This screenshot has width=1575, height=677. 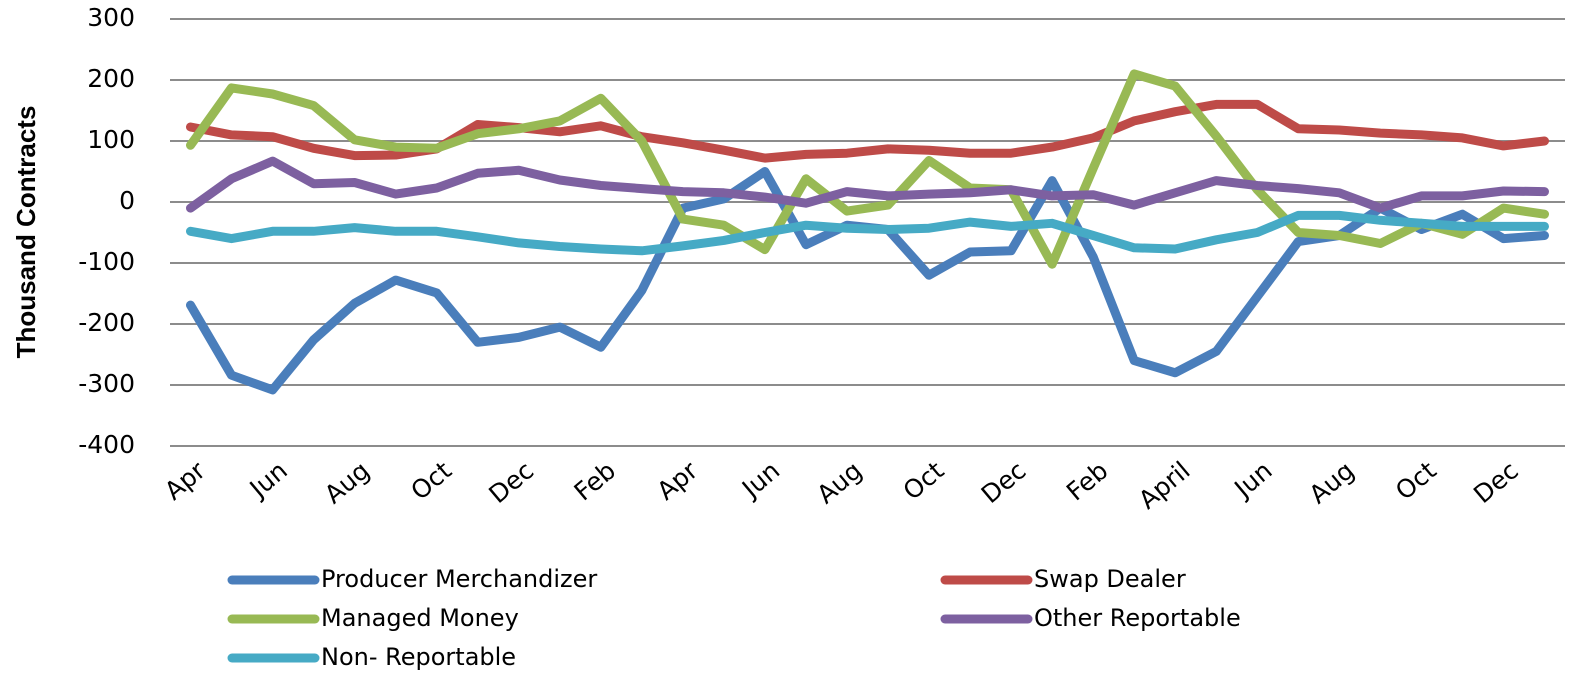 I want to click on y-tick-label: 300, so click(x=111, y=17).